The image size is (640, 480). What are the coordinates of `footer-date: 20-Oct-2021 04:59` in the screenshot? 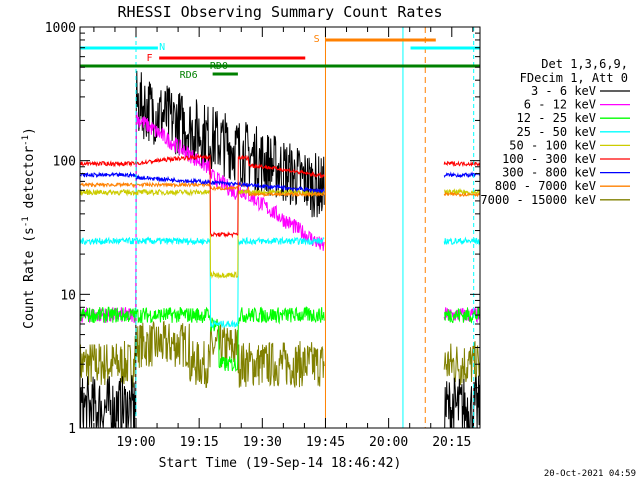 It's located at (590, 474).